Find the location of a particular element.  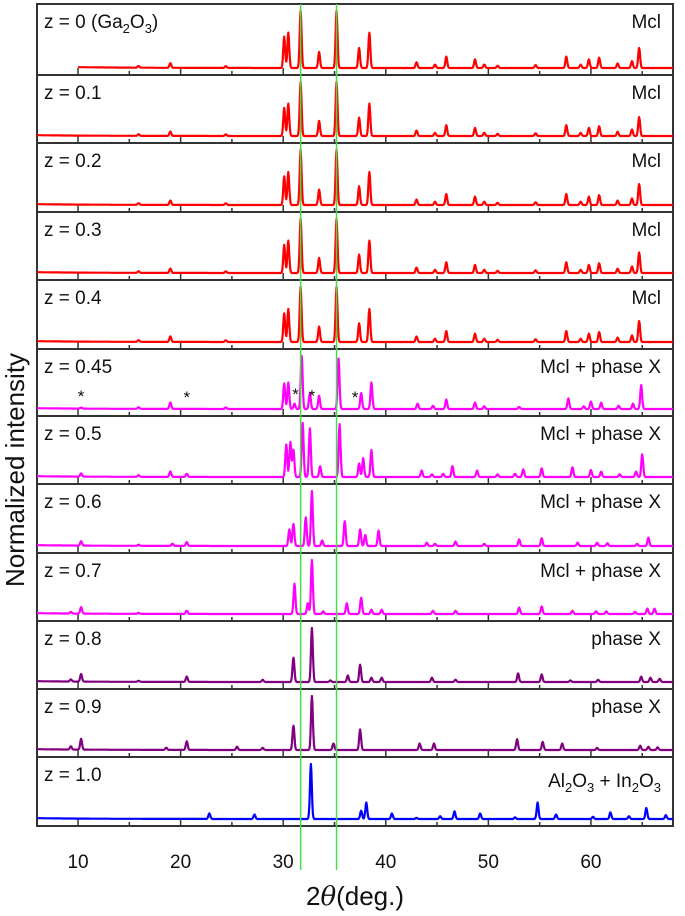

panel-z-label: z = 0.4 is located at coordinates (73, 298).